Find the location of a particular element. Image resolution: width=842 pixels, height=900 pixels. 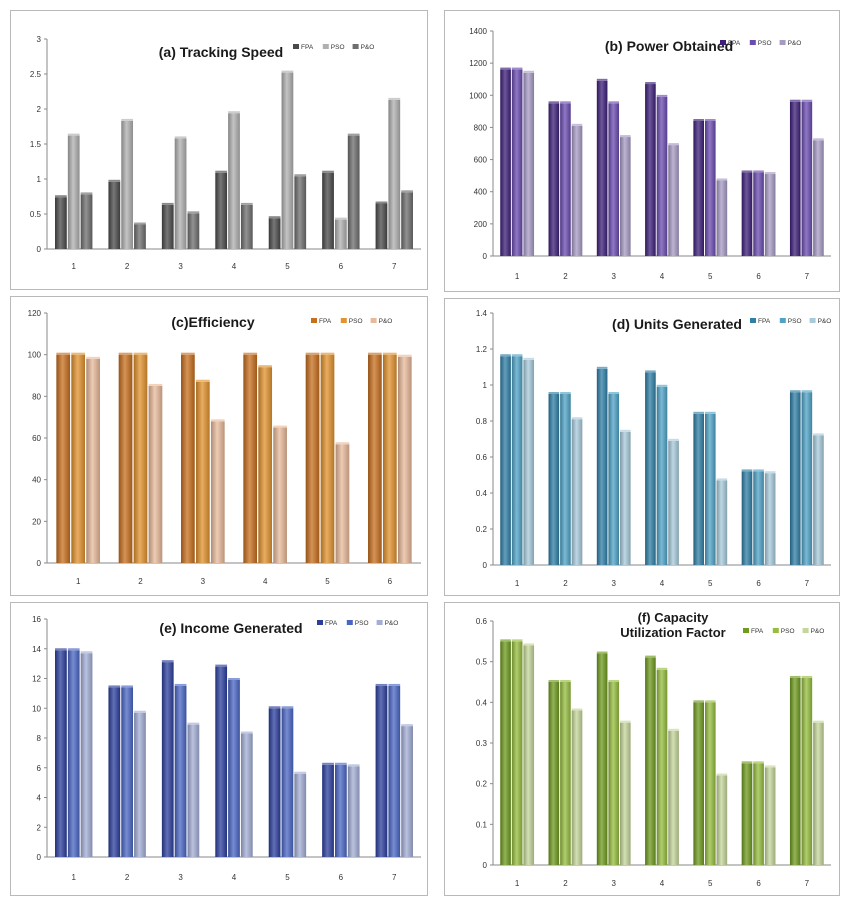

legend-label: P&O is located at coordinates (825, 321).